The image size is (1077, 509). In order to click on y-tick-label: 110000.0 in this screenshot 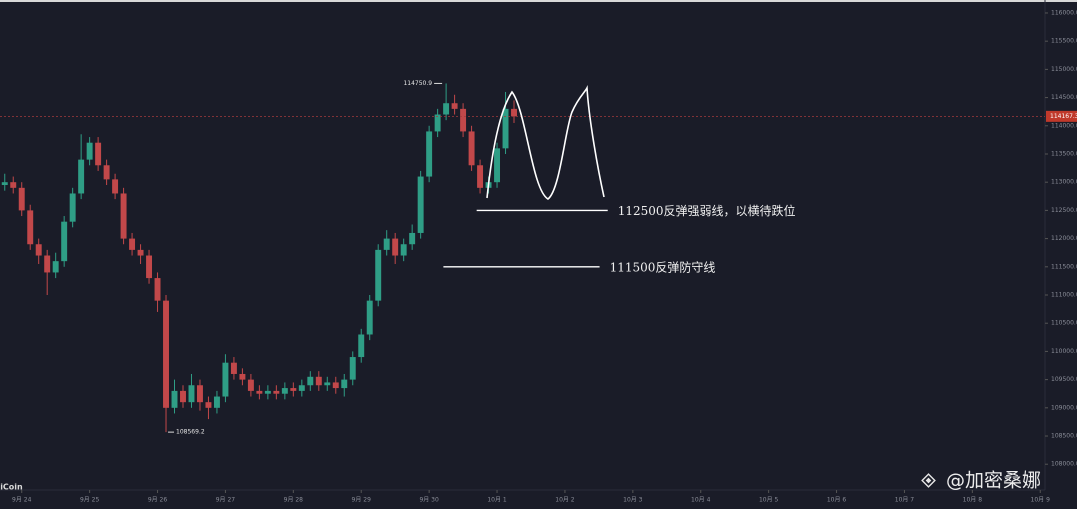, I will do `click(1064, 351)`.